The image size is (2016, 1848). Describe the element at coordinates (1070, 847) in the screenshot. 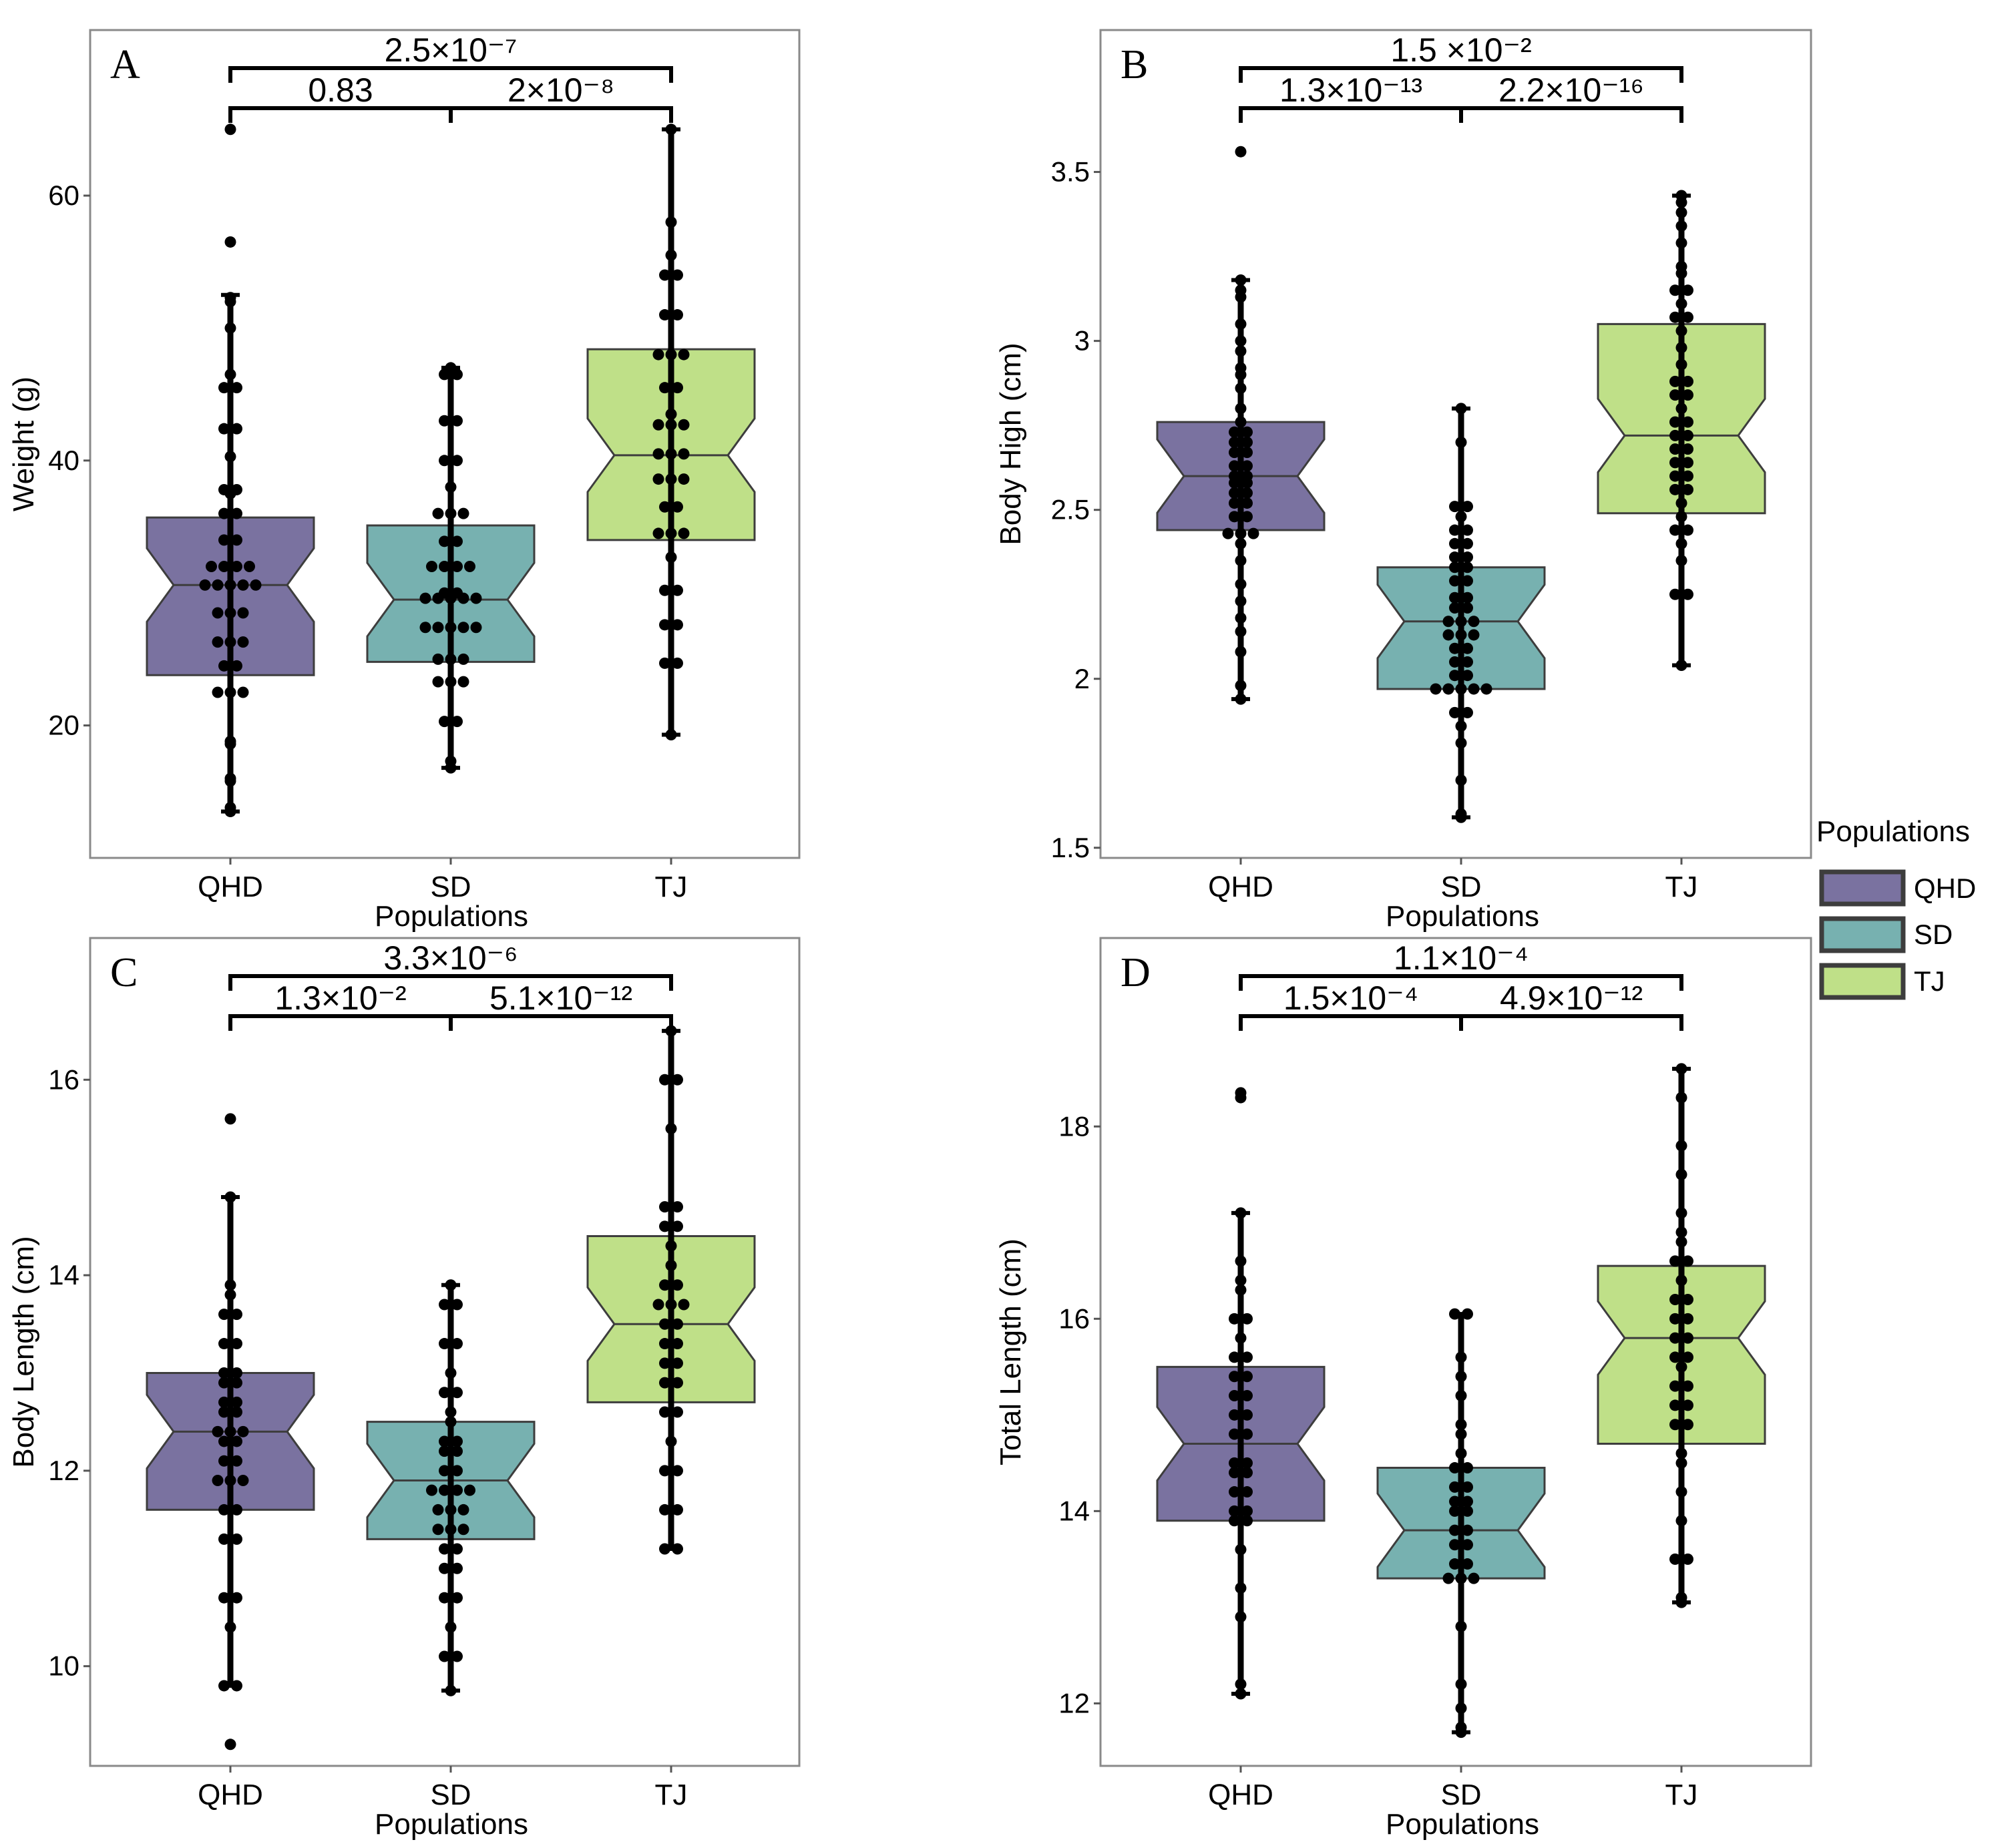

I see `y-tick-label: 1.5` at that location.